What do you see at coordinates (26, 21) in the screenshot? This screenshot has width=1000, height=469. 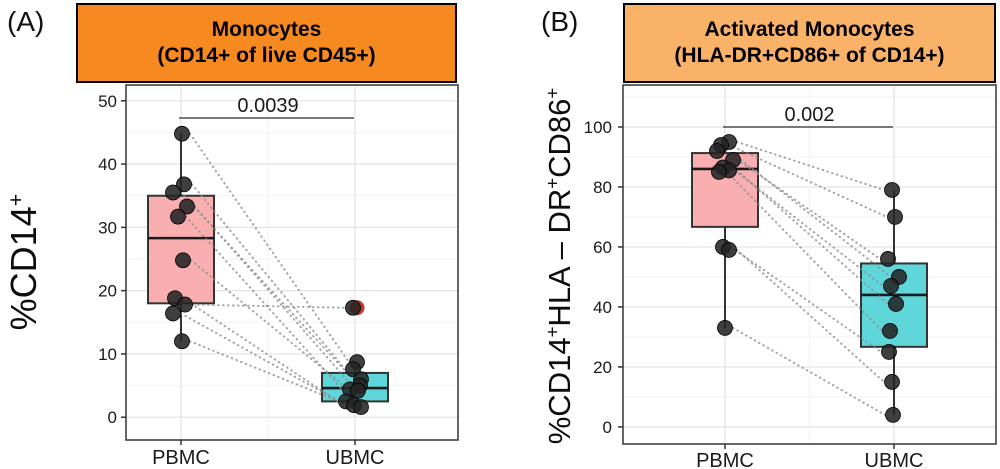 I see `panel-a-label: (A)` at bounding box center [26, 21].